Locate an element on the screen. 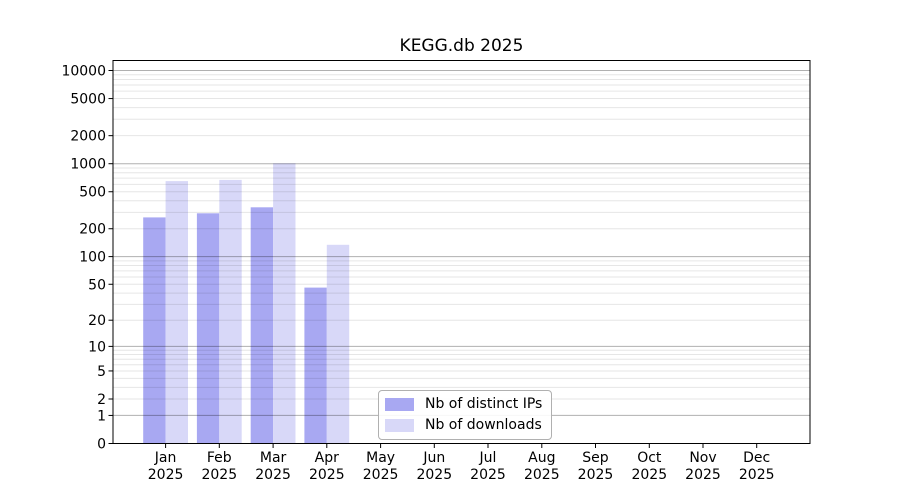 The image size is (900, 500). bar-feb-distinct-ips is located at coordinates (208, 328).